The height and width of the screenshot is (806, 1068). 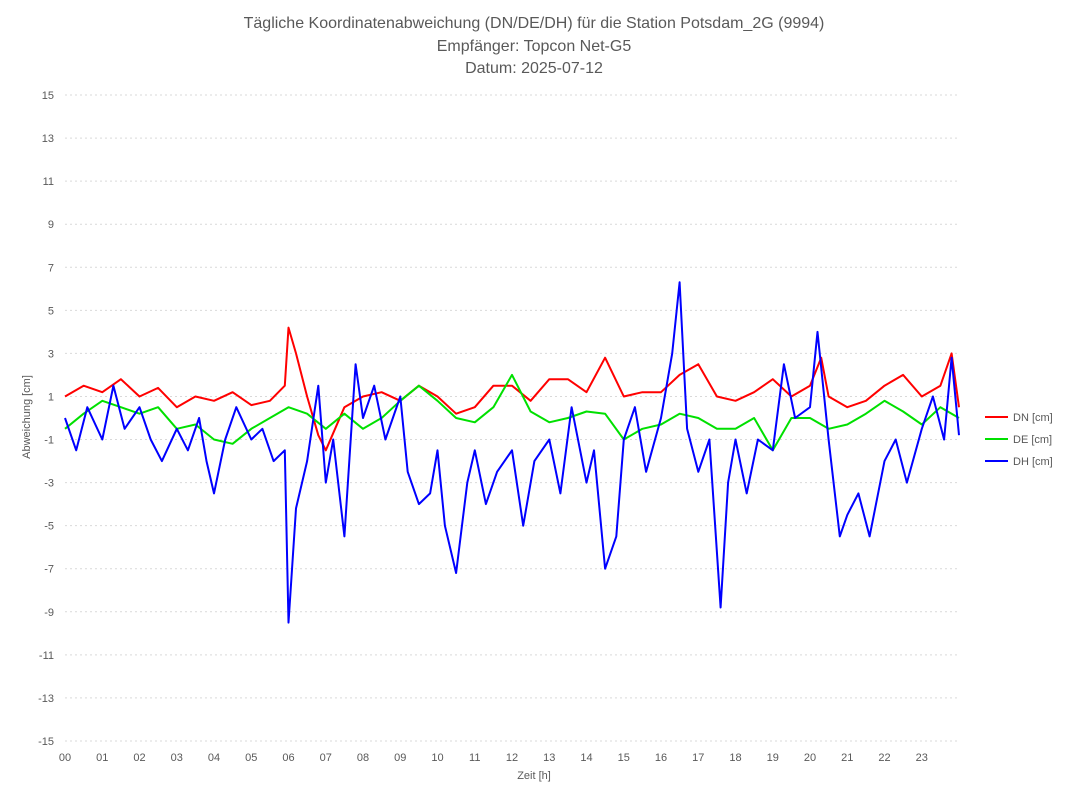 I want to click on y-tick-label: -11, so click(x=46, y=656).